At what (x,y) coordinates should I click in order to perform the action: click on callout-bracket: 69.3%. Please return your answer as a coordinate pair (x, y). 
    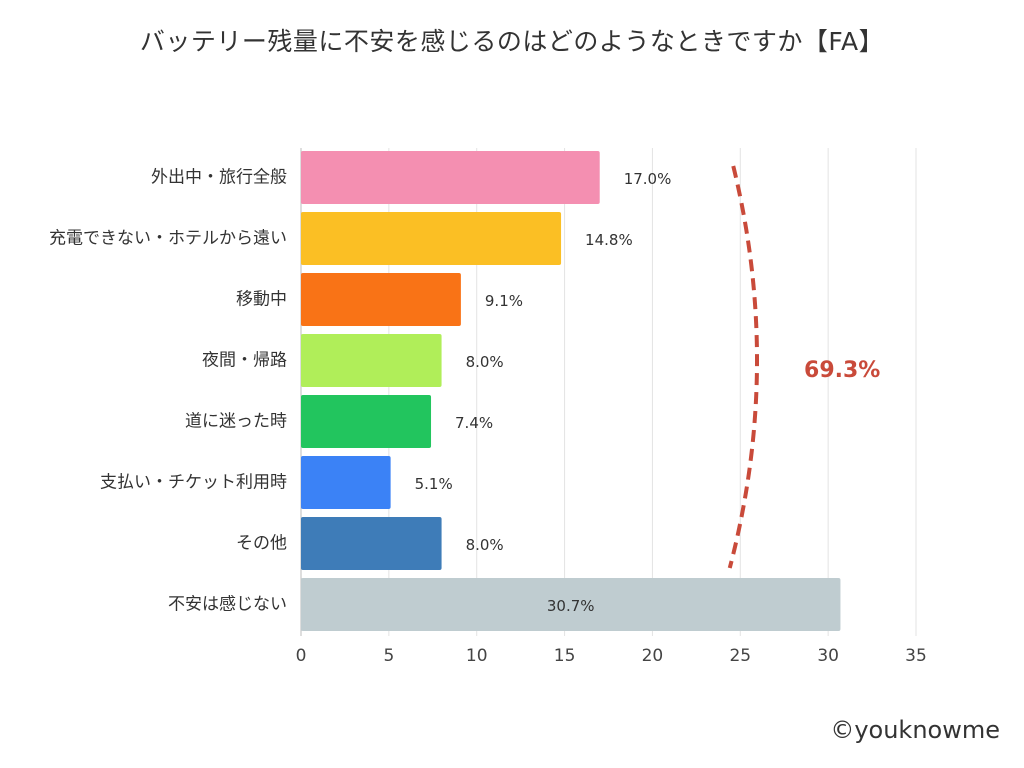
    Looking at the image, I should click on (803, 367).